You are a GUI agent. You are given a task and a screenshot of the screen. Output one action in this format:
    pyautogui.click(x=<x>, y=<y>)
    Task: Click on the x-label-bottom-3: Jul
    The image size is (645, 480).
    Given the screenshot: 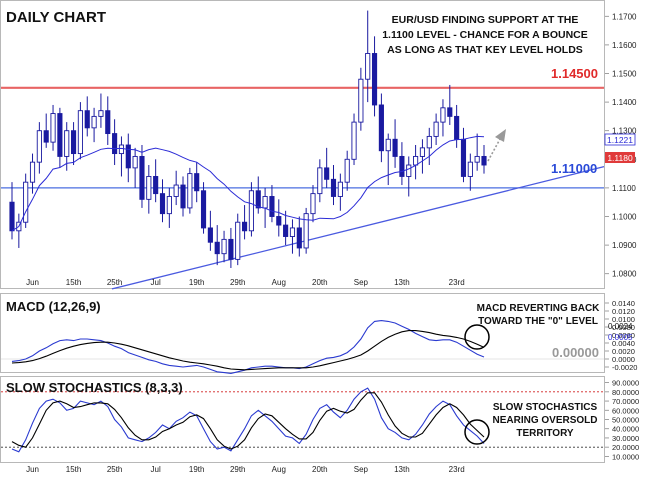 What is the action you would take?
    pyautogui.click(x=156, y=469)
    